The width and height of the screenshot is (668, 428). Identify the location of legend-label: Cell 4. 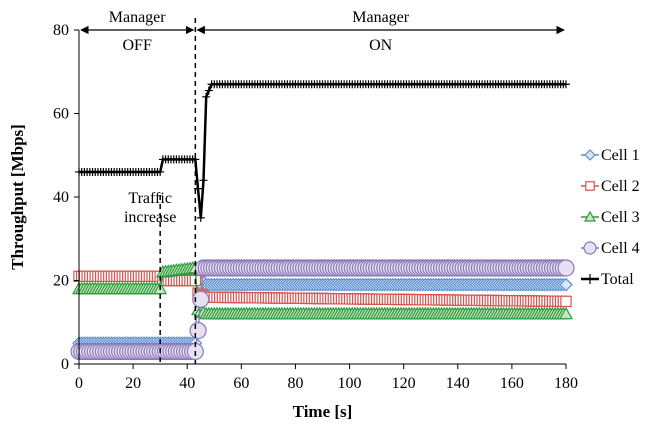
(620, 248).